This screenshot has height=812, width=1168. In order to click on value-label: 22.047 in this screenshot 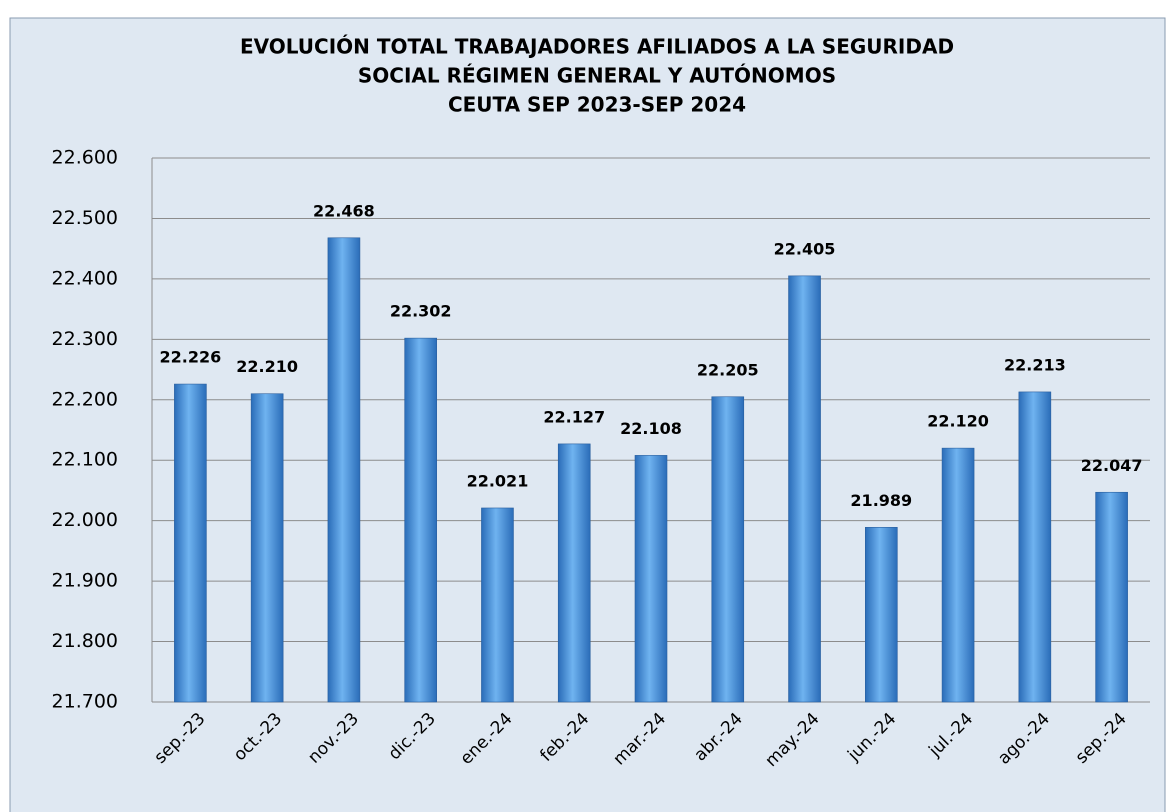, I will do `click(1112, 465)`.